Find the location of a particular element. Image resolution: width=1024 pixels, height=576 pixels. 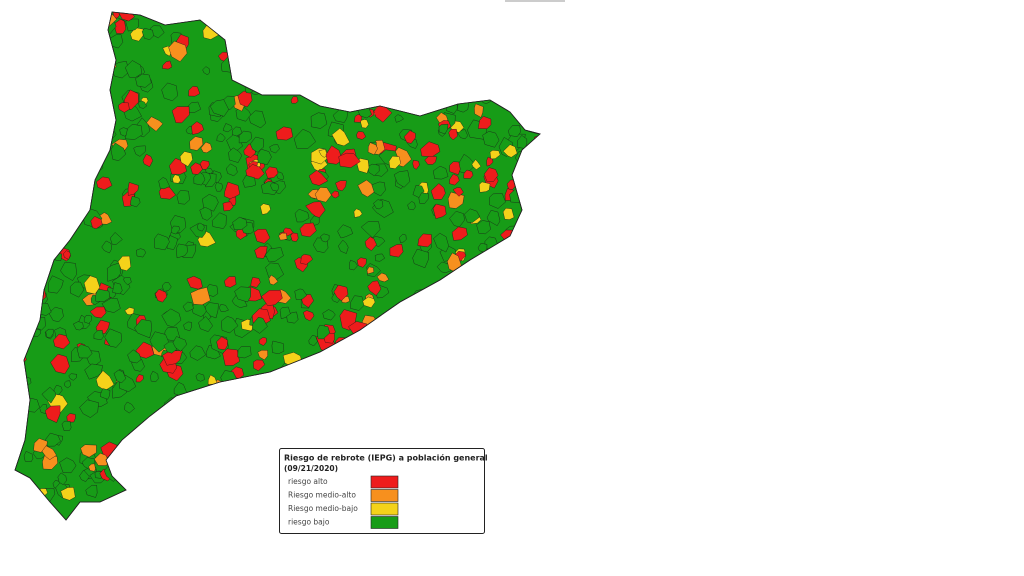

legend-label: riesgo alto is located at coordinates (308, 481).